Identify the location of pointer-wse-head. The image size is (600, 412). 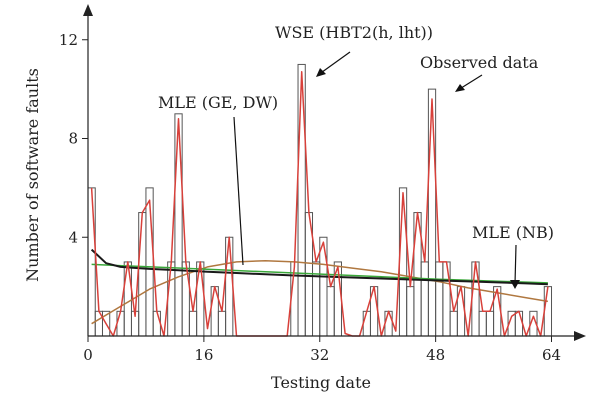
(321, 72).